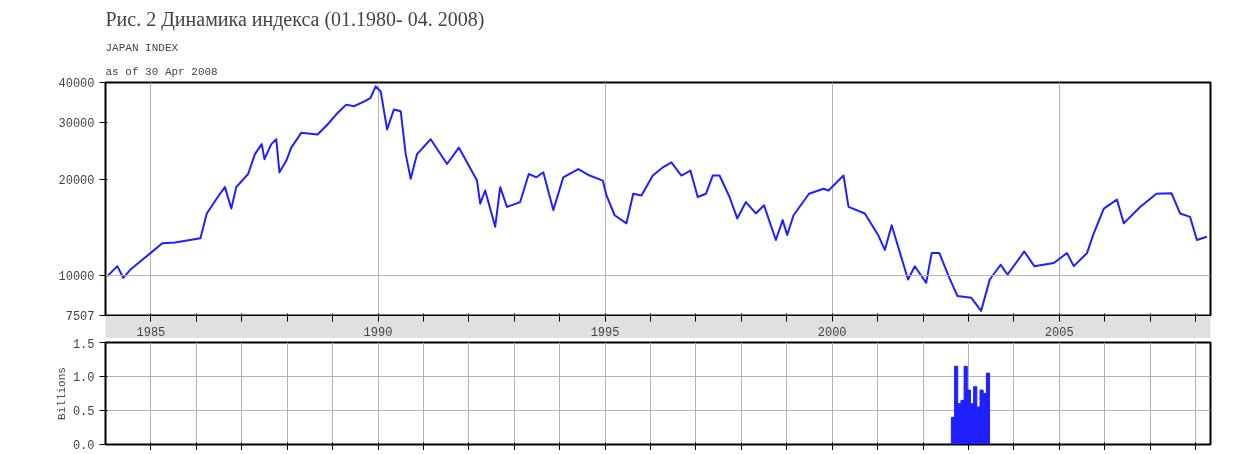 This screenshot has width=1259, height=454. I want to click on x-tick-label: 1990, so click(378, 332).